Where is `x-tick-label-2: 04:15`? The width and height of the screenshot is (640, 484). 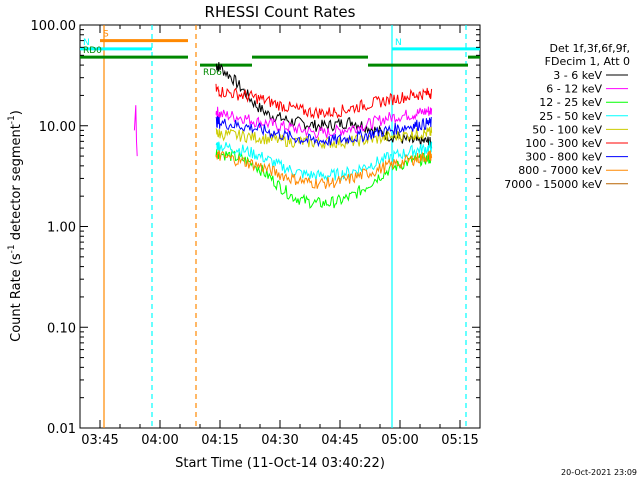
x-tick-label-2: 04:15 is located at coordinates (219, 440).